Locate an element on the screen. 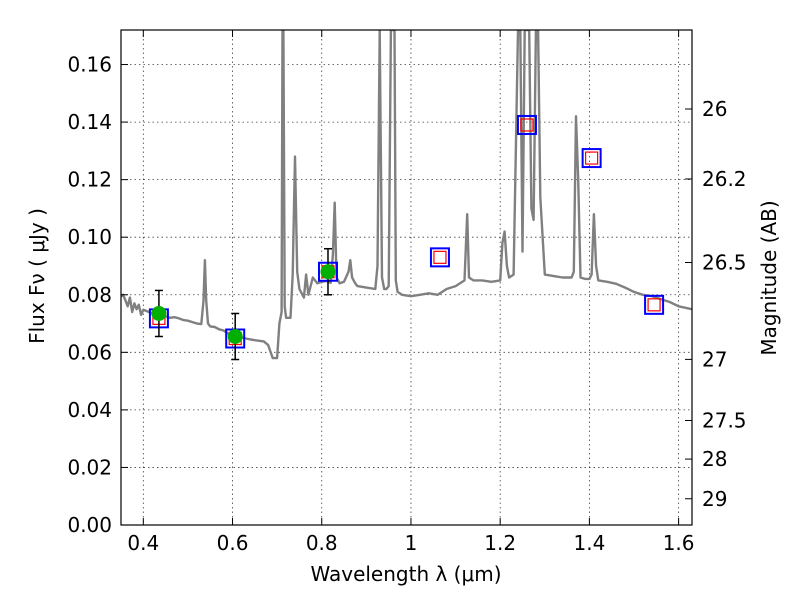 This screenshot has height=600, width=800. y-axis-label: Flux Fν ( μJy ) is located at coordinates (37, 276).